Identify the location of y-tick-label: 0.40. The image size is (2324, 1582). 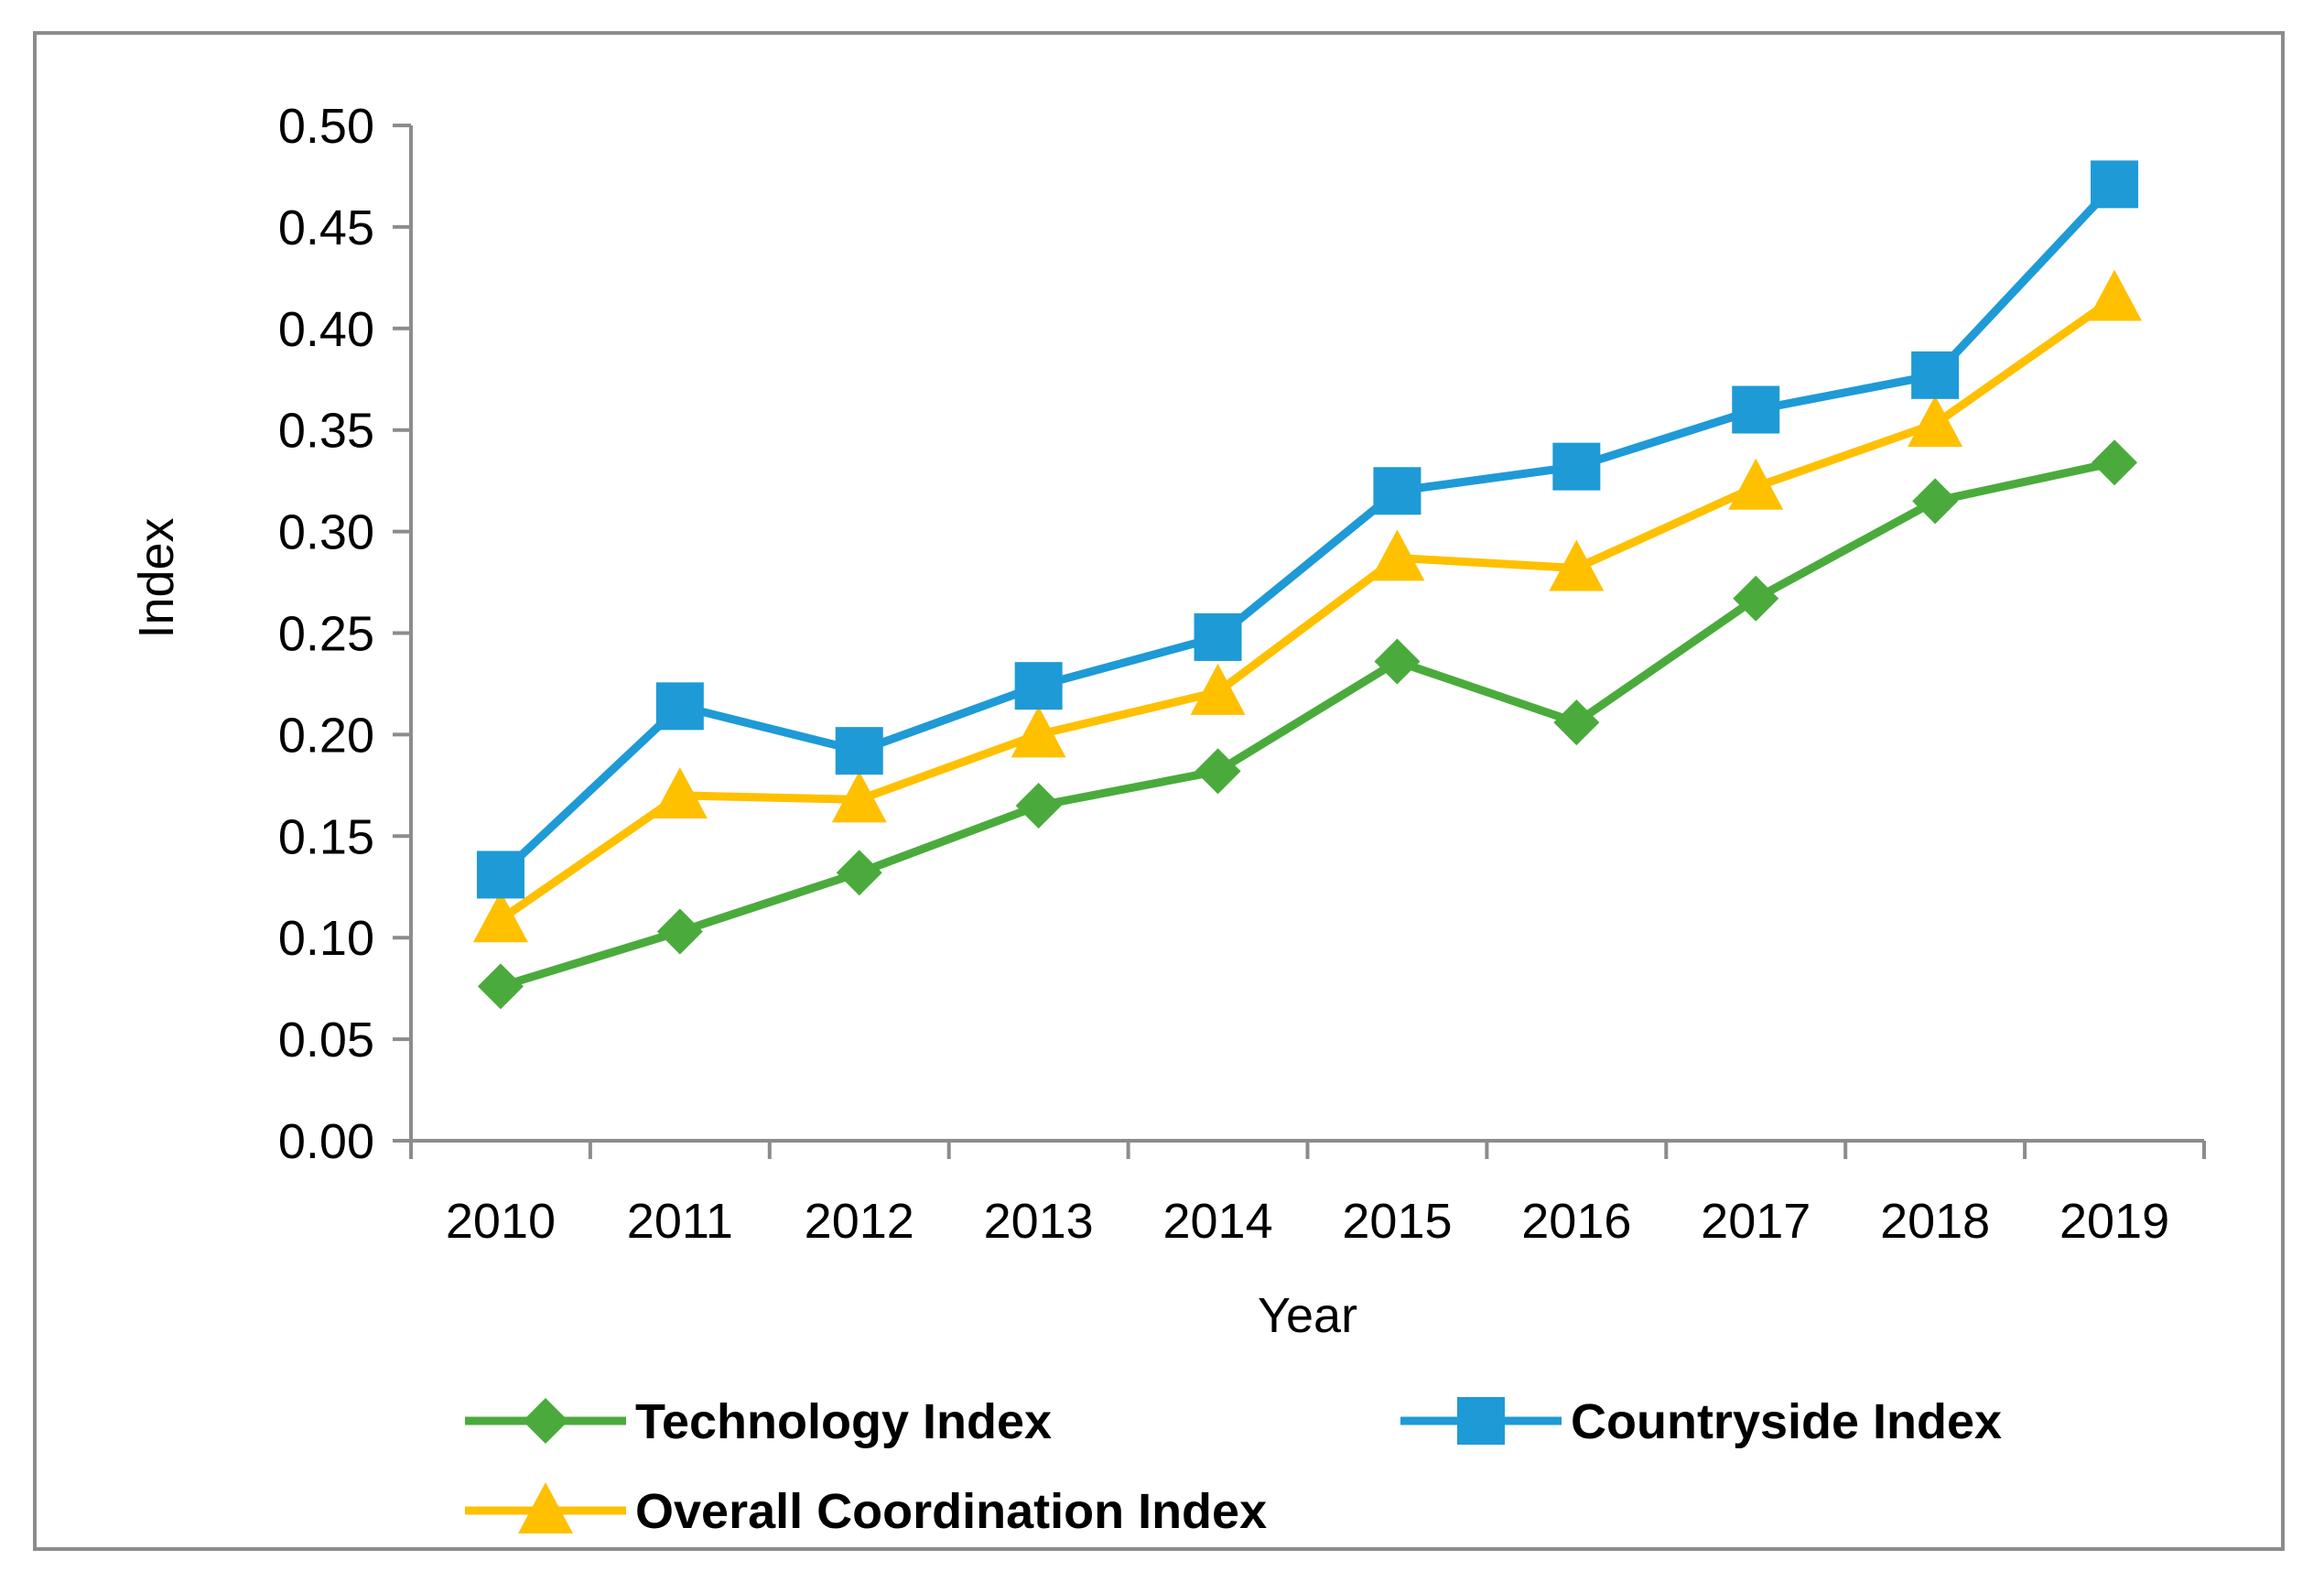
(326, 329).